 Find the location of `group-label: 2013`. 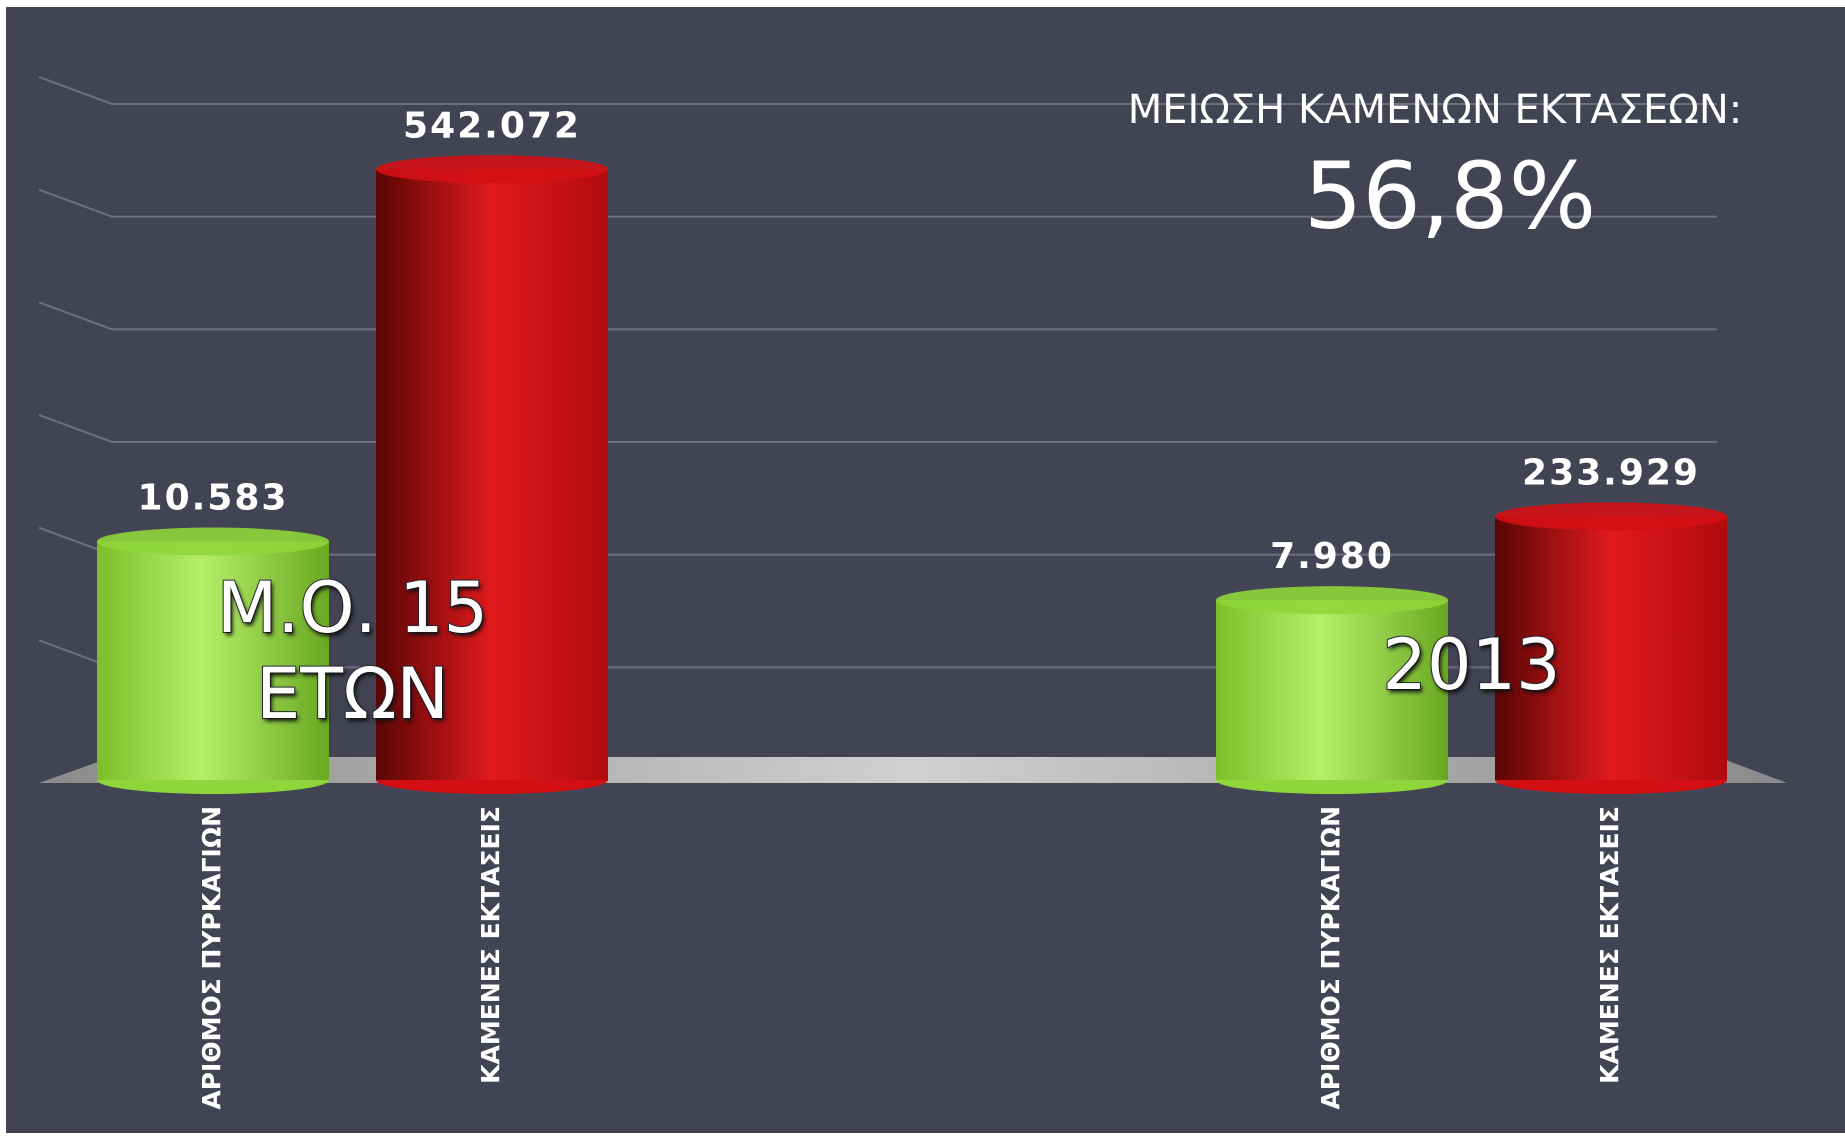

group-label: 2013 is located at coordinates (1471, 665).